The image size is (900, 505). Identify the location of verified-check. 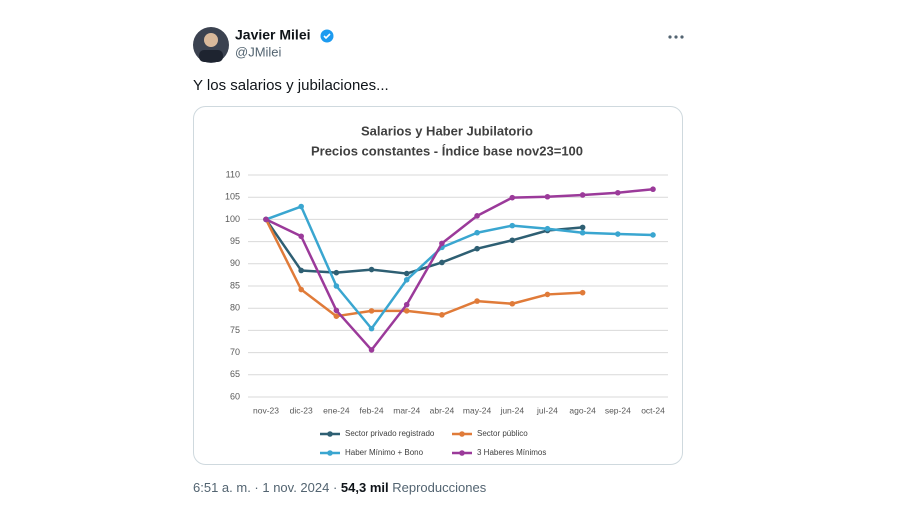
(327, 36).